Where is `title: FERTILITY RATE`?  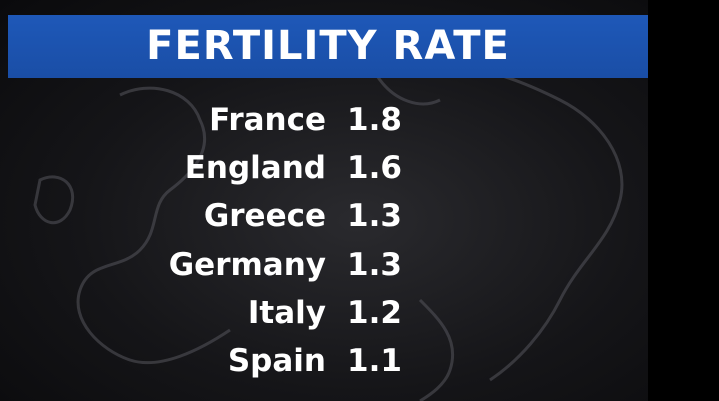
title: FERTILITY RATE is located at coordinates (328, 46).